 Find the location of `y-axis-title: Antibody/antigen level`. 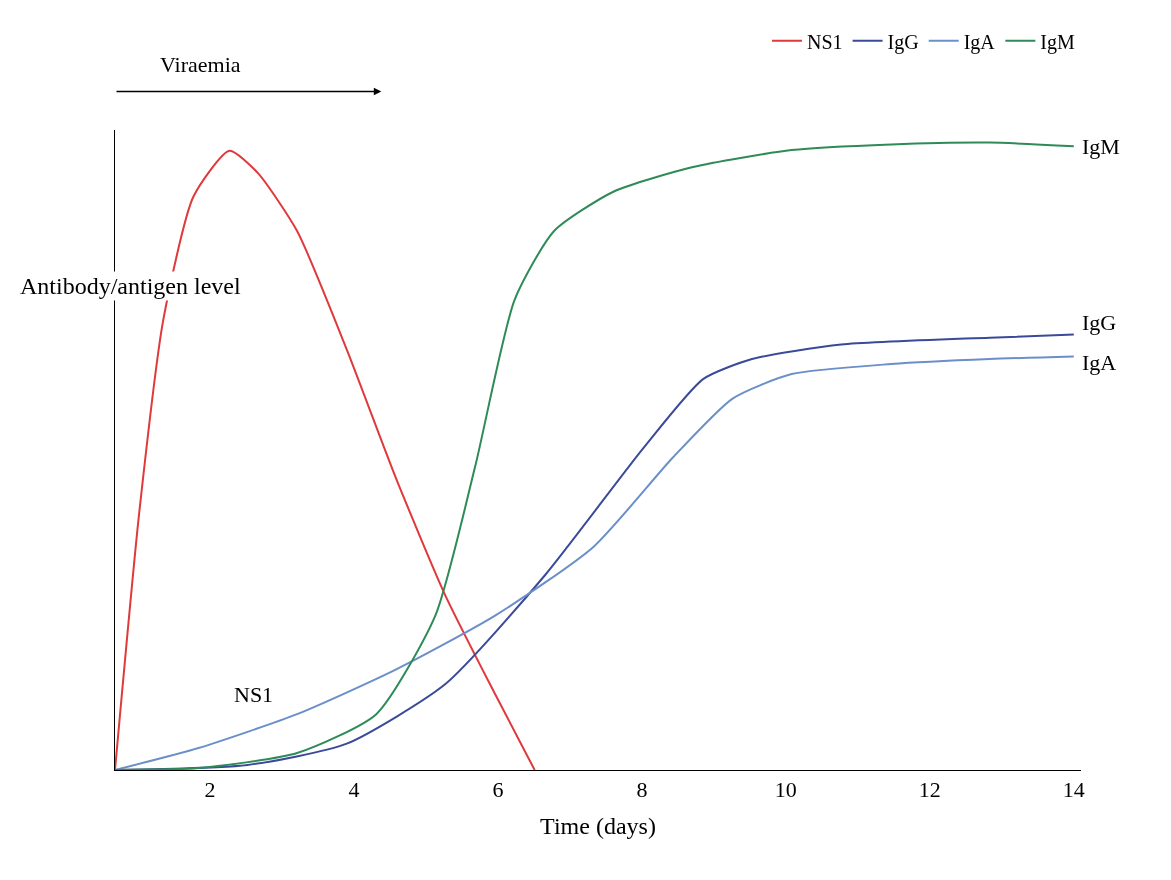

y-axis-title: Antibody/antigen level is located at coordinates (130, 286).